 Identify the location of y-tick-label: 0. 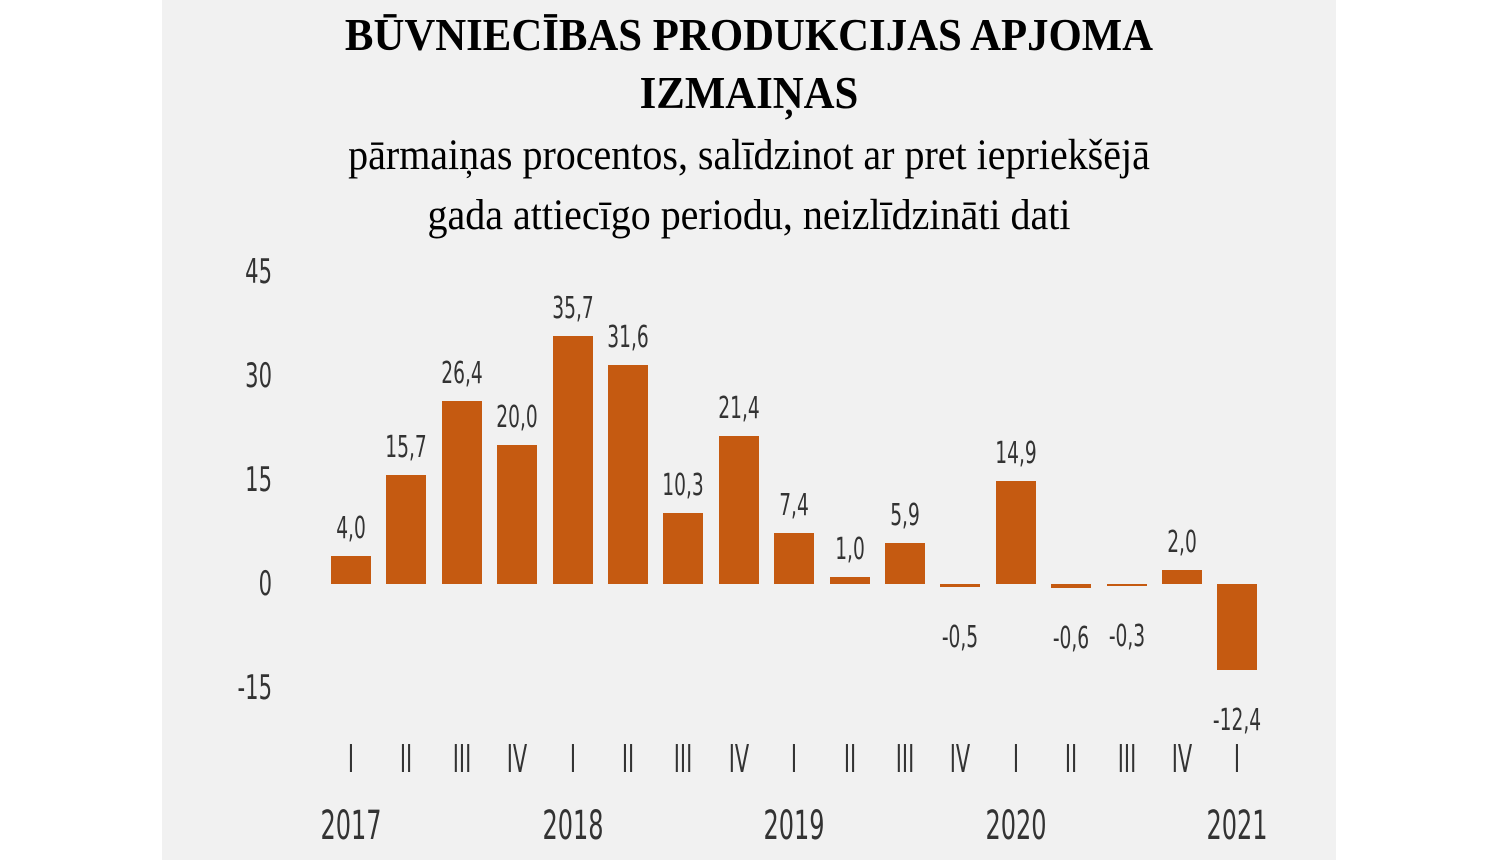
(265, 584).